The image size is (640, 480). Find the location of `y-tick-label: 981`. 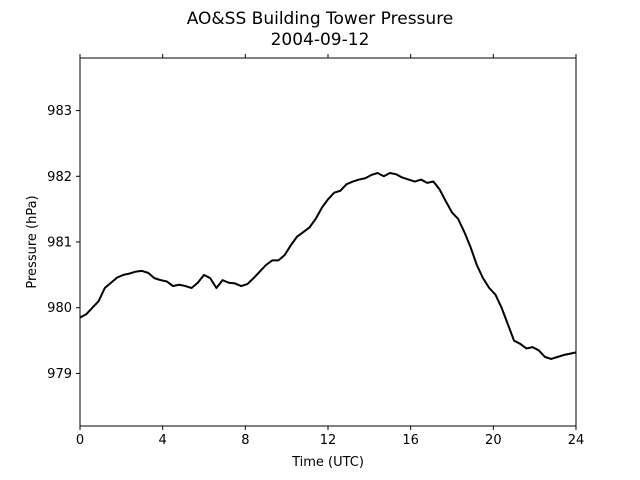

y-tick-label: 981 is located at coordinates (59, 243).